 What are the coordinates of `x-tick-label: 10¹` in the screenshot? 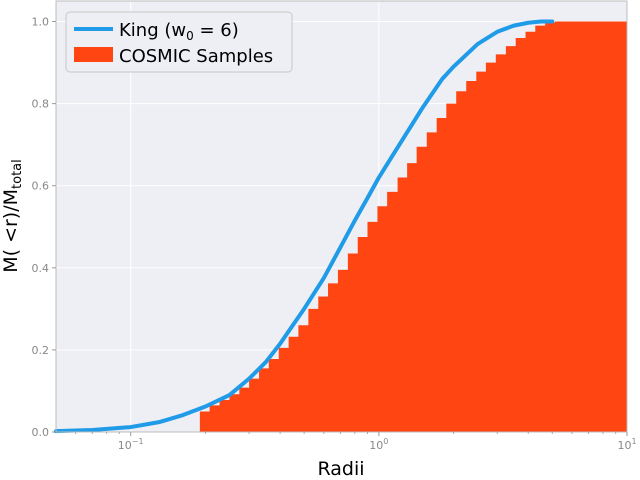 It's located at (626, 444).